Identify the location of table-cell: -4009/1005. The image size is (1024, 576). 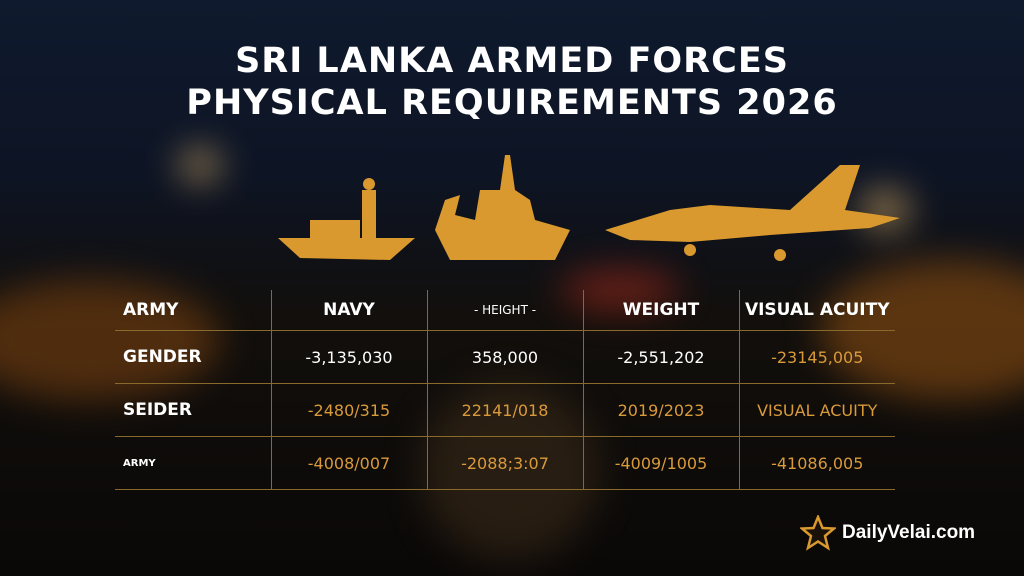
(660, 463).